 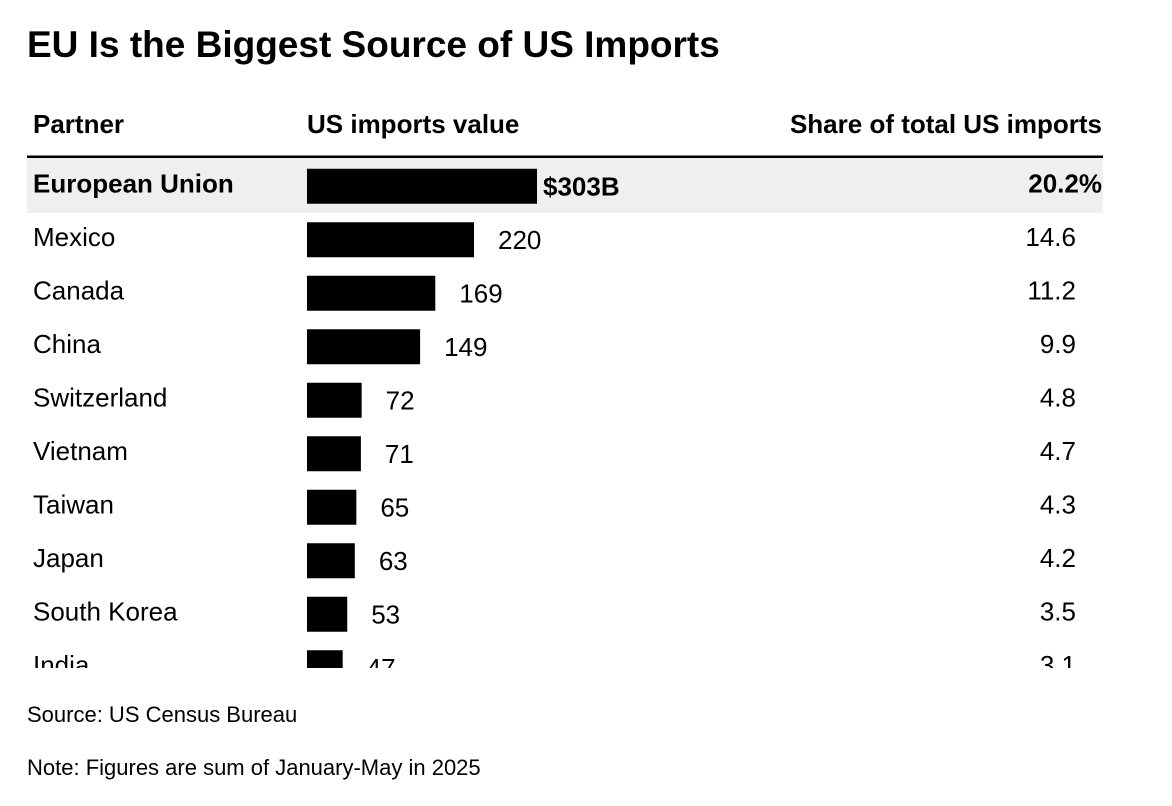 I want to click on value-label: 47, so click(x=381, y=668).